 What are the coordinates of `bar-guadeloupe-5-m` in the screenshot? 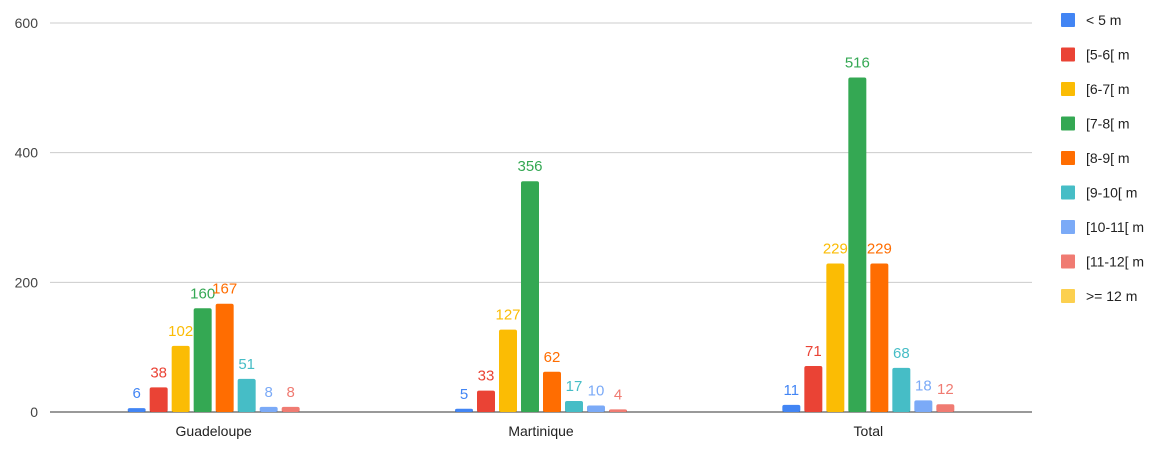 It's located at (136, 410).